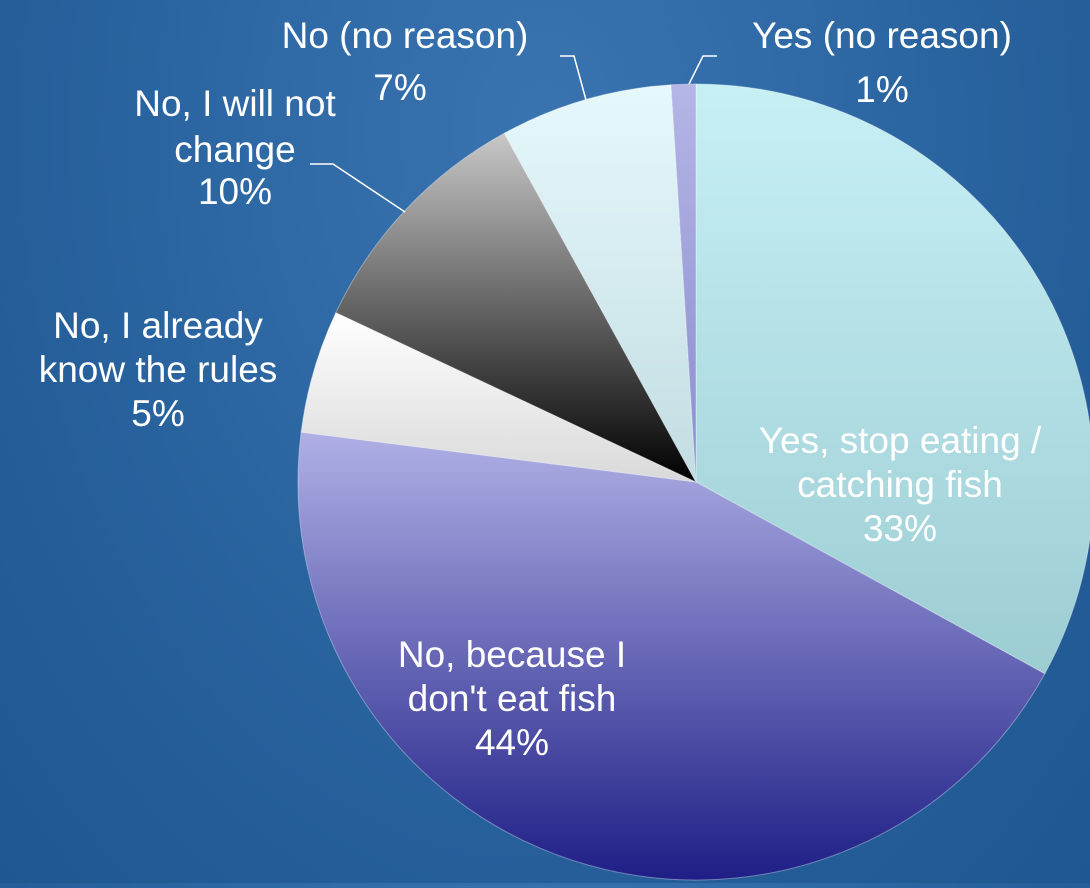 Image resolution: width=1090 pixels, height=888 pixels. What do you see at coordinates (158, 347) in the screenshot?
I see `slice-label-text: No, I already know the rules` at bounding box center [158, 347].